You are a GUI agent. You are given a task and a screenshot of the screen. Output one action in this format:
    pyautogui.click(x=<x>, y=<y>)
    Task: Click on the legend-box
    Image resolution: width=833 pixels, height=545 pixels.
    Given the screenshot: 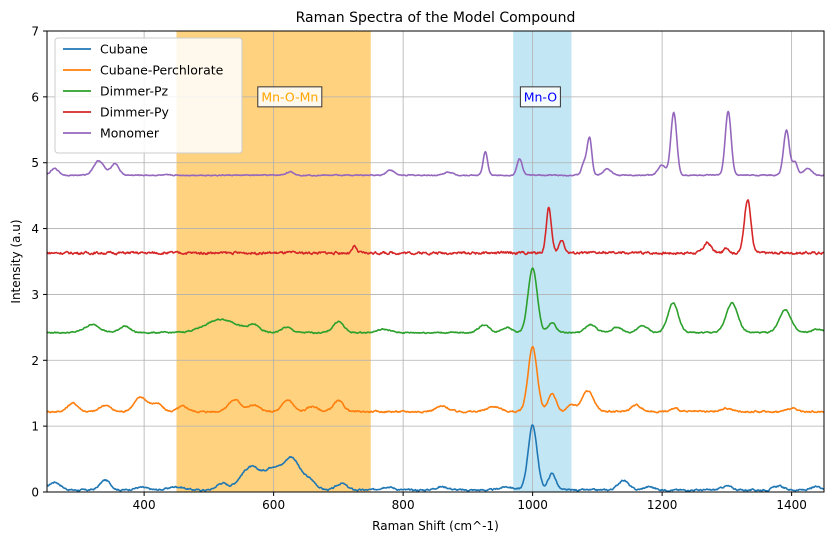 What is the action you would take?
    pyautogui.click(x=148, y=95)
    